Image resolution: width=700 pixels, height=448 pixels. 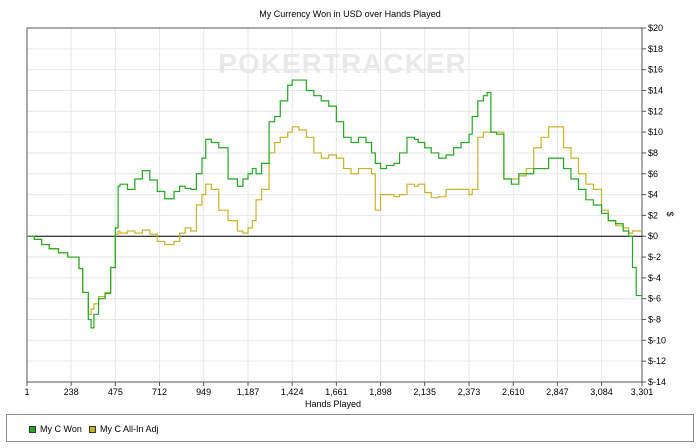 What do you see at coordinates (342, 63) in the screenshot?
I see `watermark-logo: POKERTRACKER` at bounding box center [342, 63].